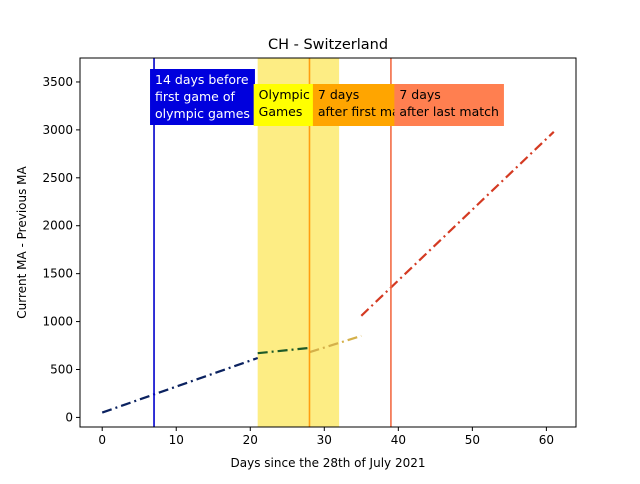 This screenshot has width=640, height=484. What do you see at coordinates (57, 274) in the screenshot?
I see `y-tick-label: 1500` at bounding box center [57, 274].